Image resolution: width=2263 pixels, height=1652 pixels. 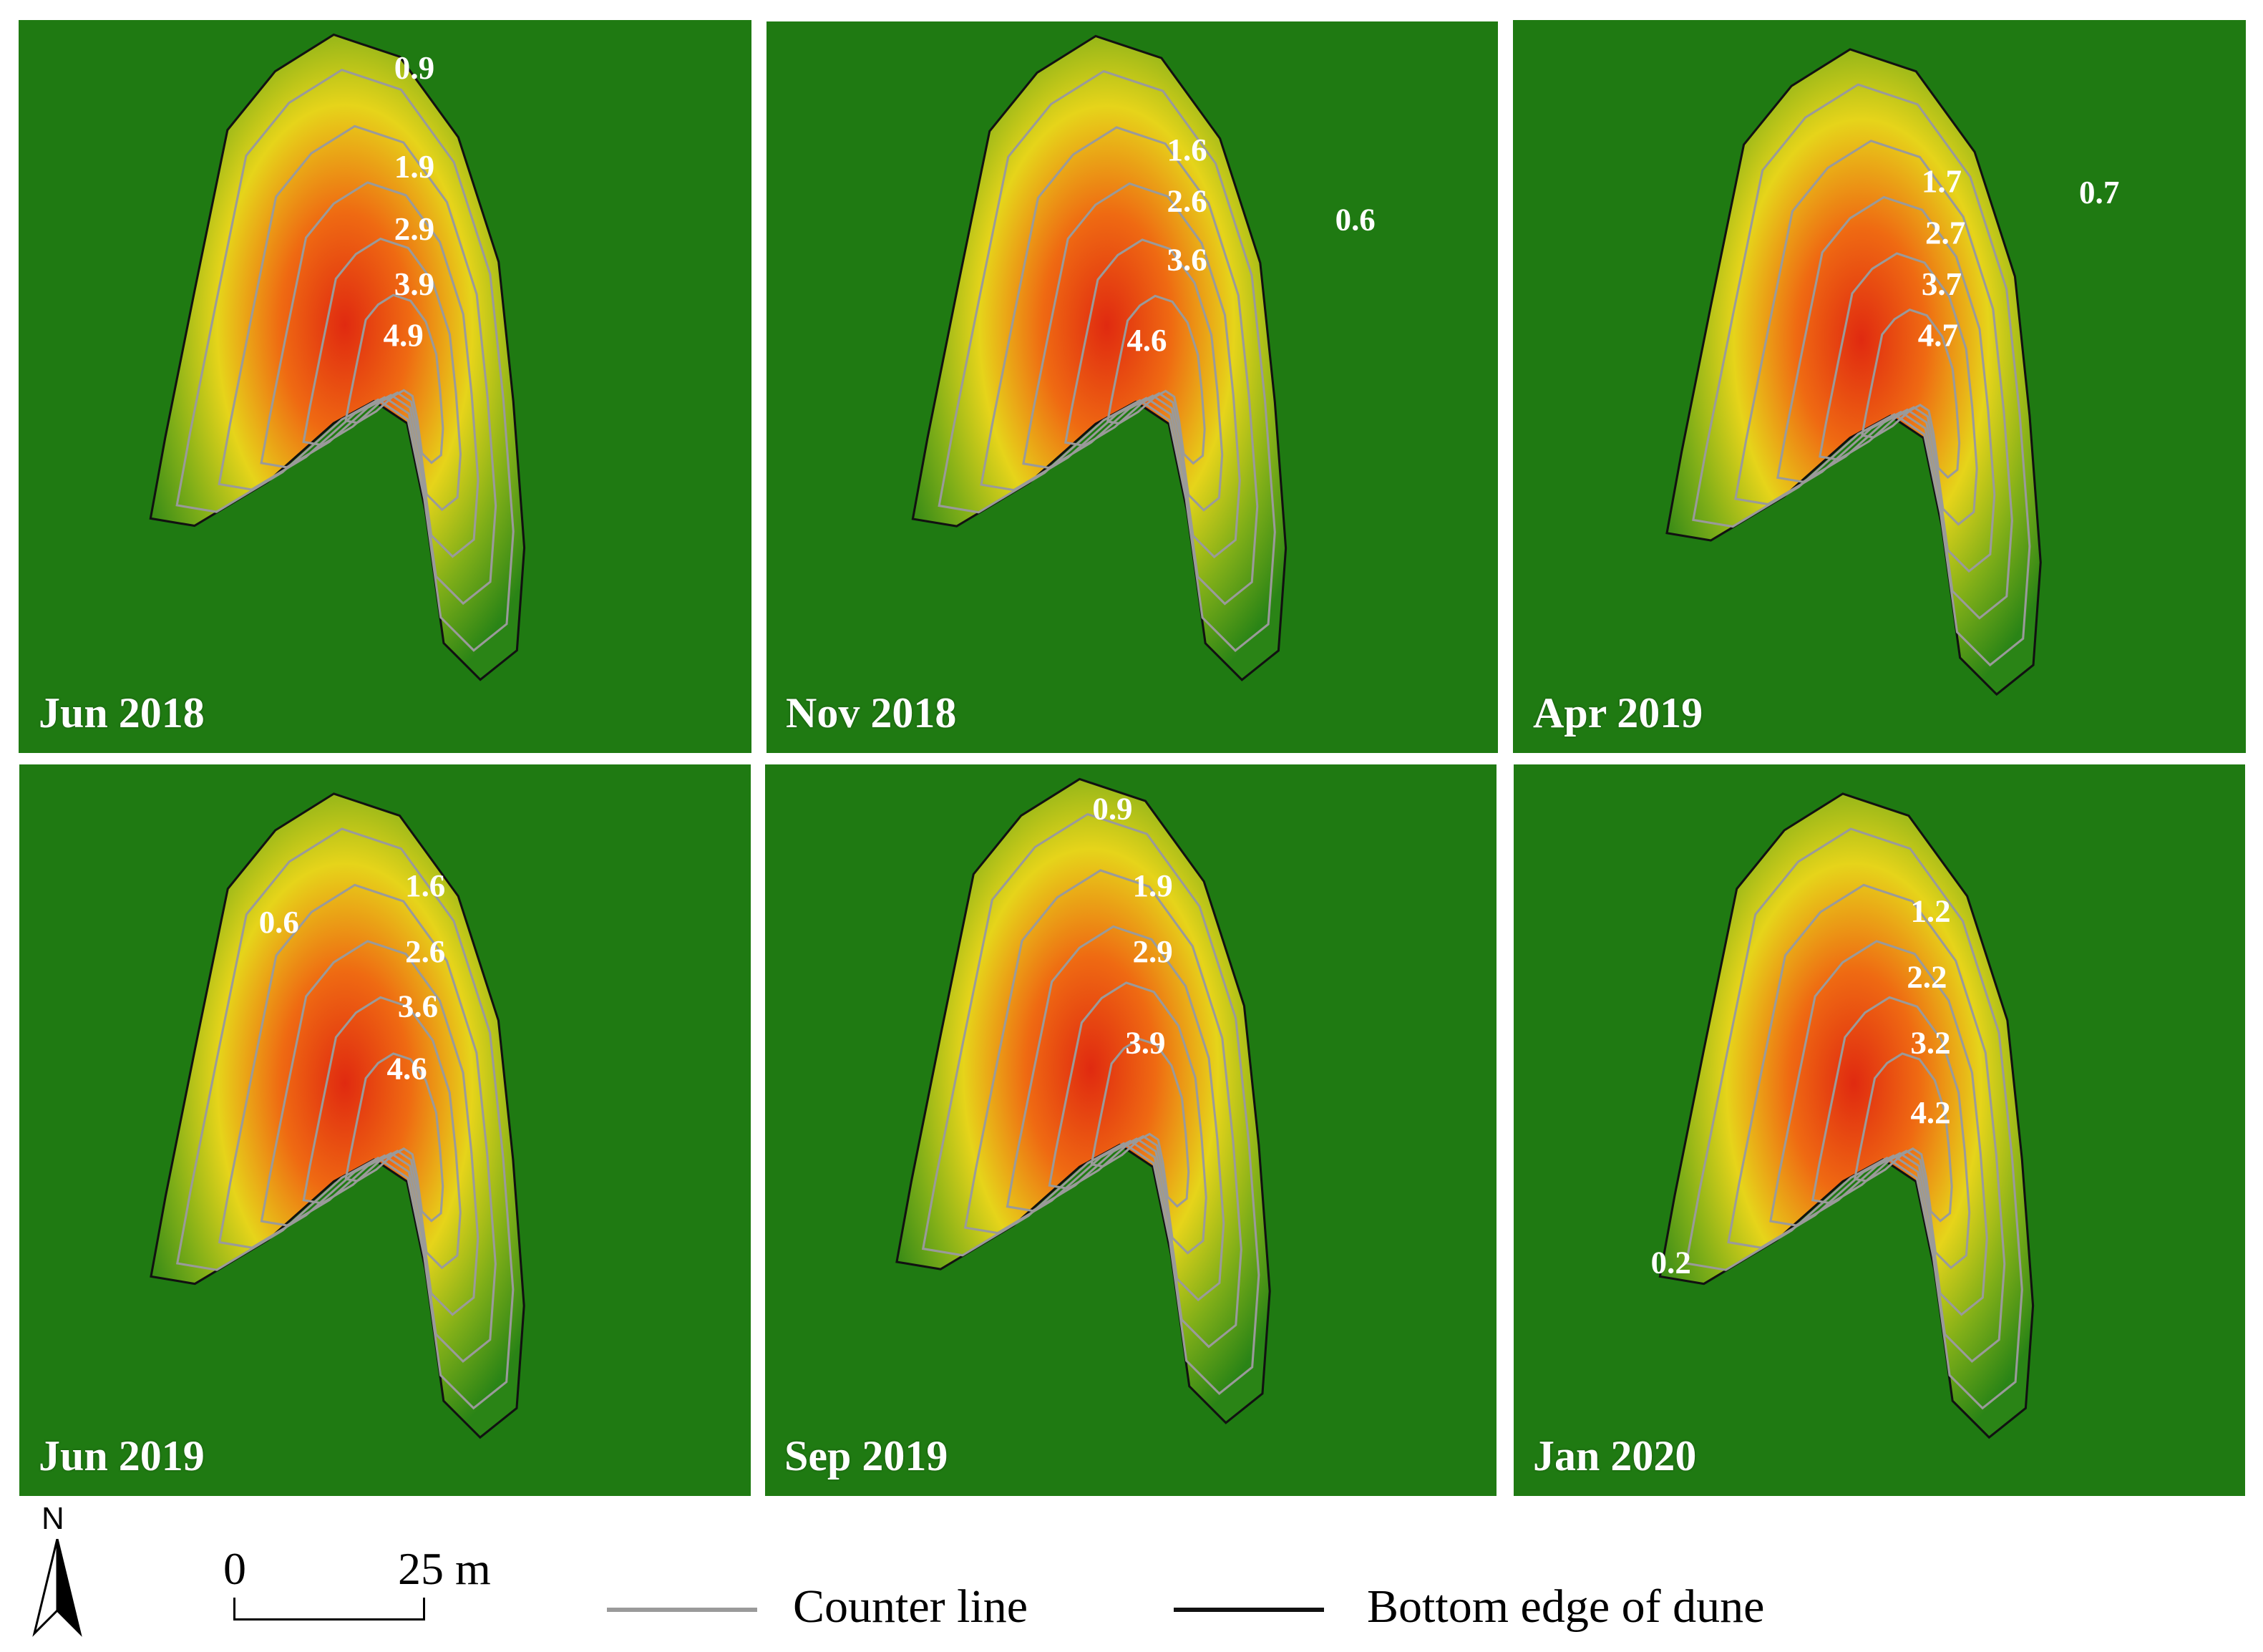 What do you see at coordinates (1618, 713) in the screenshot?
I see `panel-date-label: Apr 2019` at bounding box center [1618, 713].